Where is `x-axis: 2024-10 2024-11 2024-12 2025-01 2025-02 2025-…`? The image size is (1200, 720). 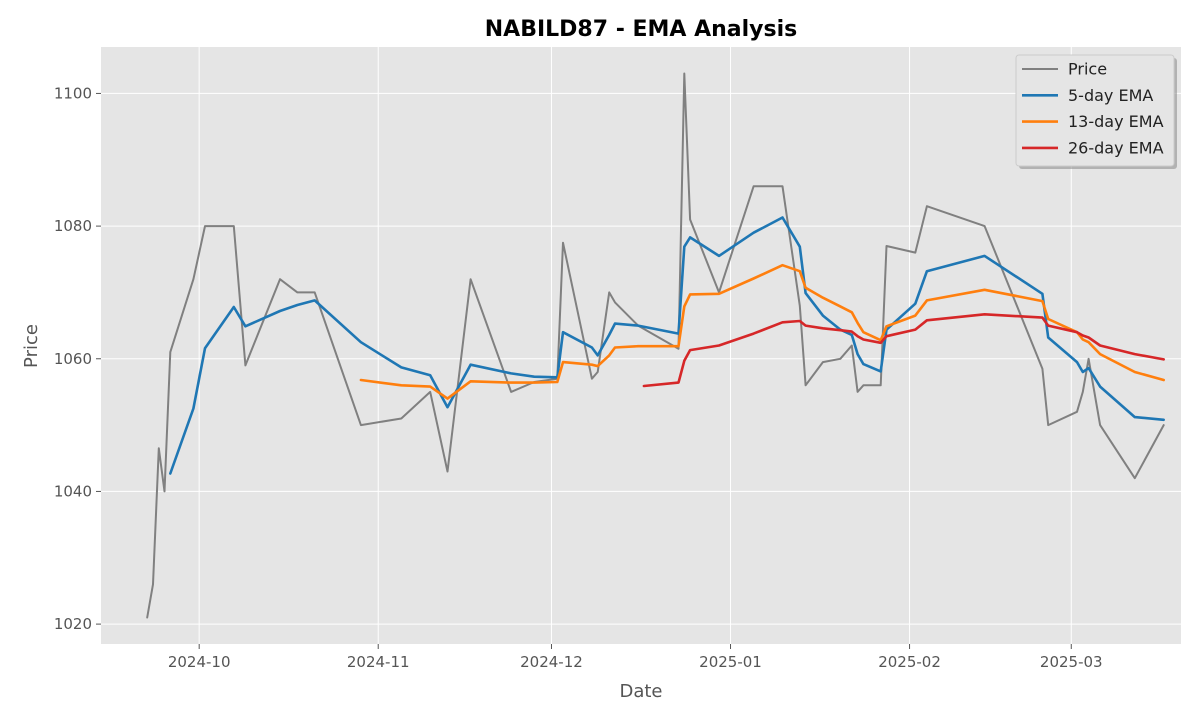
x-axis: 2024-10 2024-11 2024-12 2025-01 2025-02 2025-… is located at coordinates (635, 657).